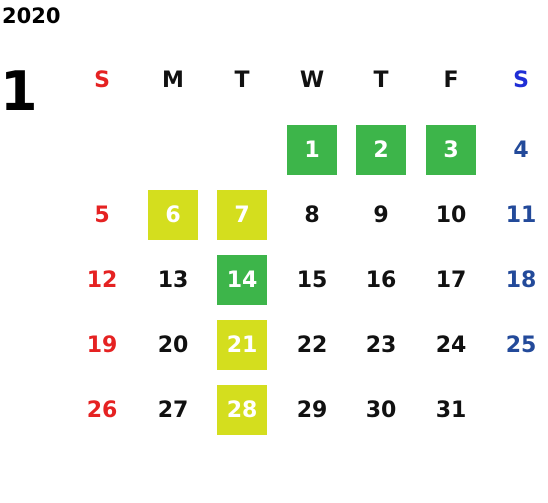 The width and height of the screenshot is (548, 503). Describe the element at coordinates (102, 345) in the screenshot. I see `day-cell: 19` at that location.